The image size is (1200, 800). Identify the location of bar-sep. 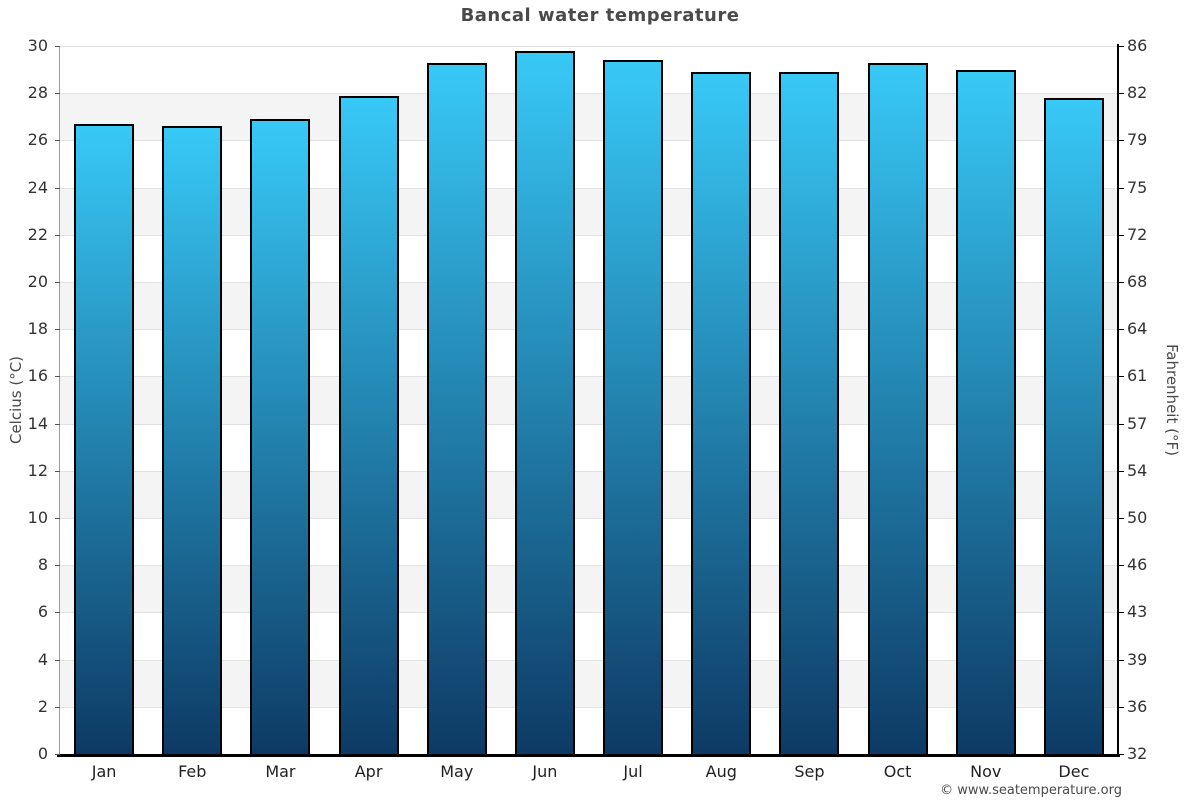
(809, 412).